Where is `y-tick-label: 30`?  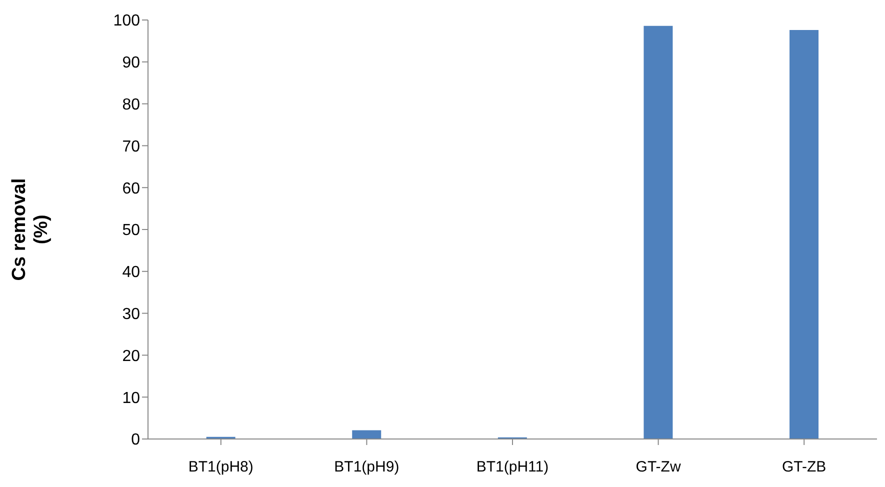 y-tick-label: 30 is located at coordinates (131, 314).